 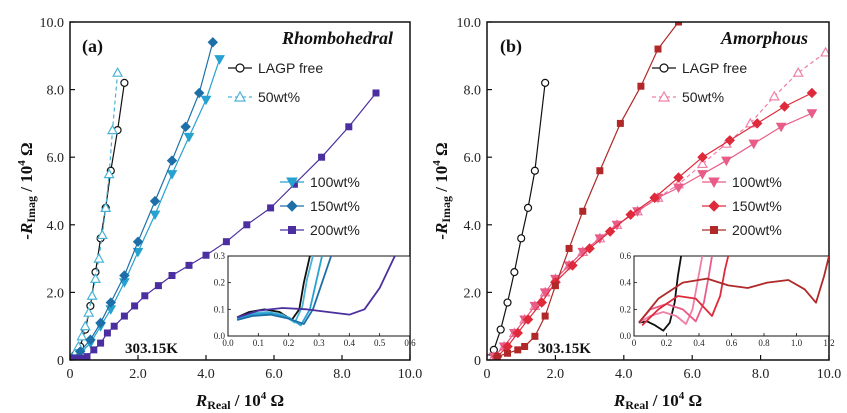 I want to click on inset-x-tick-label: 0.2, so click(x=666, y=343).